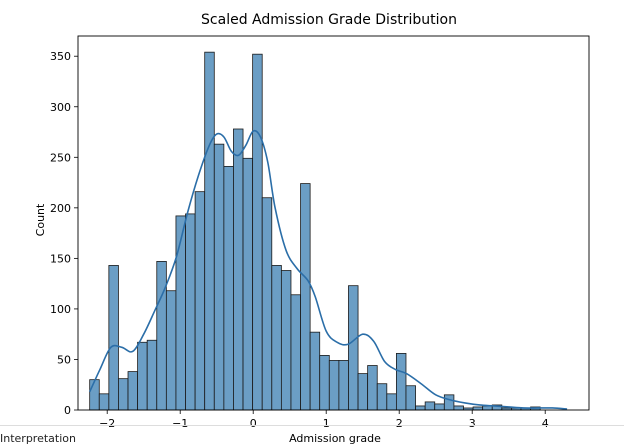  What do you see at coordinates (545, 423) in the screenshot?
I see `x-tick-label: 4` at bounding box center [545, 423].